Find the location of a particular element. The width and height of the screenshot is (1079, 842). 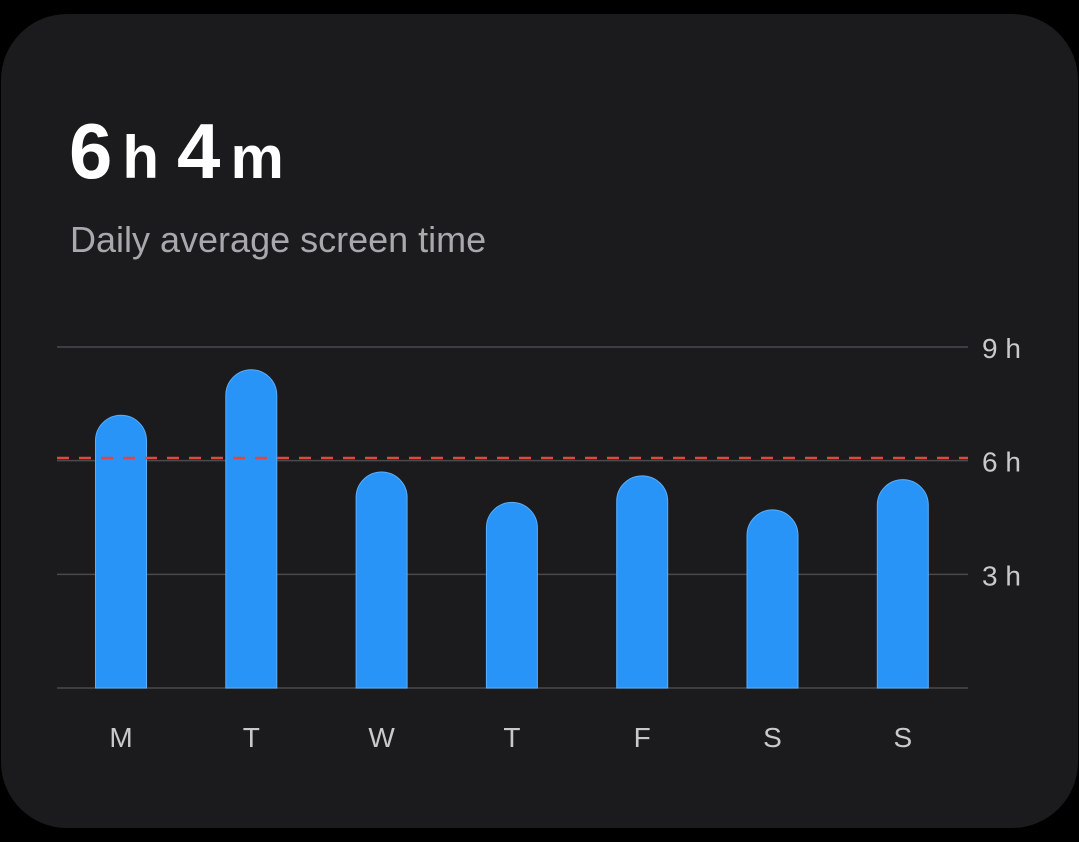

y-tick-label: 3 h is located at coordinates (1001, 575).